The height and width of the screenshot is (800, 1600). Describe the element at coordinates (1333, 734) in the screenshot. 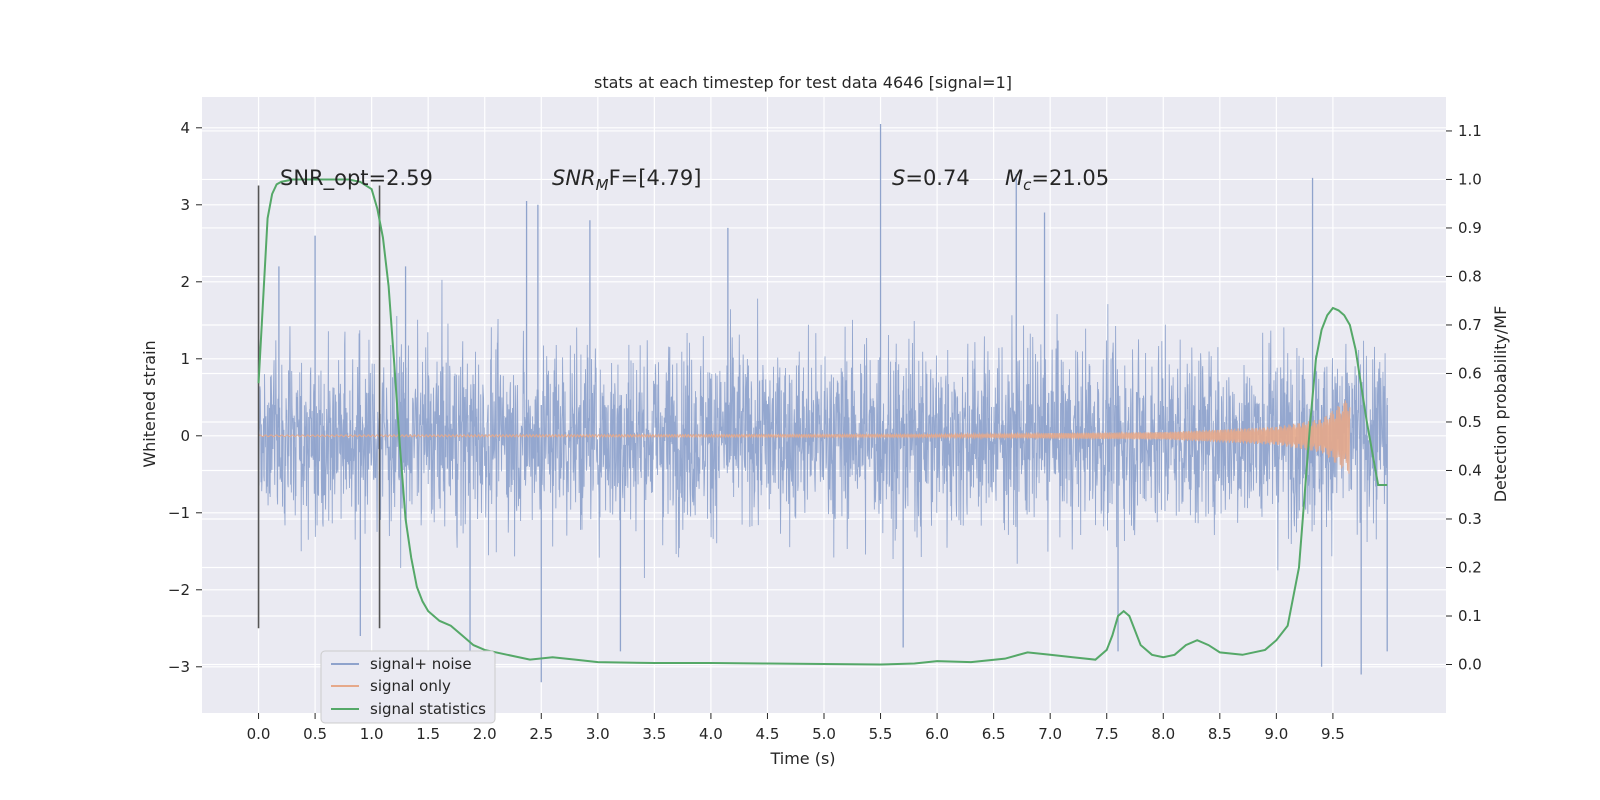

I see `x-tick-label: 9.5` at that location.